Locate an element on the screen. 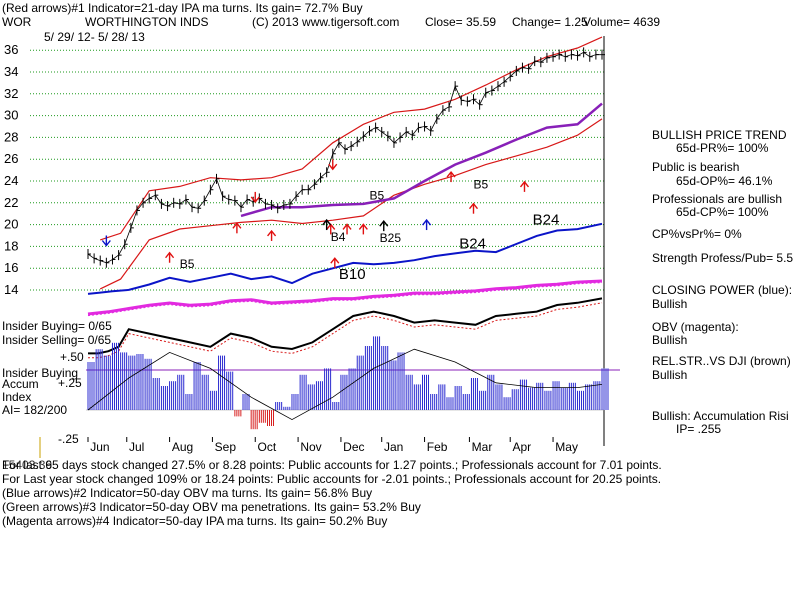 This screenshot has width=800, height=600. accum-label: Accum is located at coordinates (20, 384).